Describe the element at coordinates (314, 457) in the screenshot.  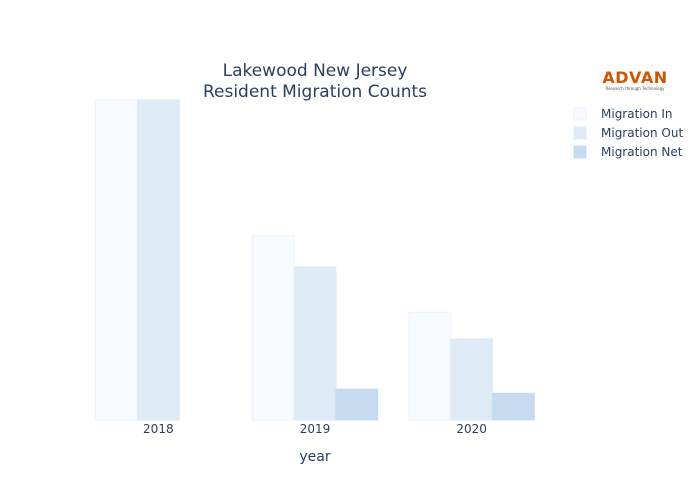
I see `x-axis-title: year` at that location.